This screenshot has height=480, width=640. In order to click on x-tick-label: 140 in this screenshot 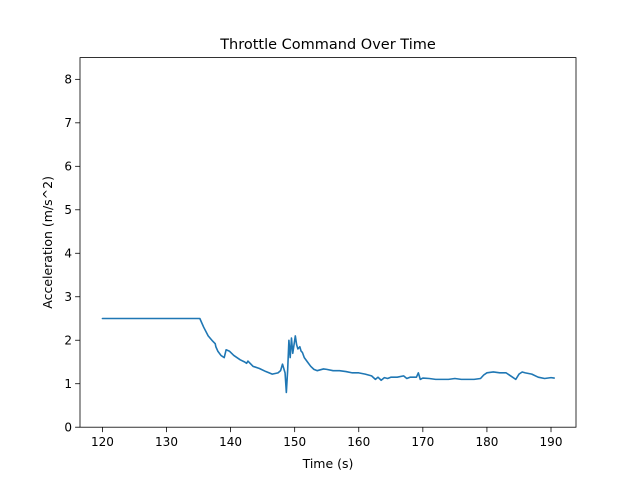, I will do `click(230, 442)`.